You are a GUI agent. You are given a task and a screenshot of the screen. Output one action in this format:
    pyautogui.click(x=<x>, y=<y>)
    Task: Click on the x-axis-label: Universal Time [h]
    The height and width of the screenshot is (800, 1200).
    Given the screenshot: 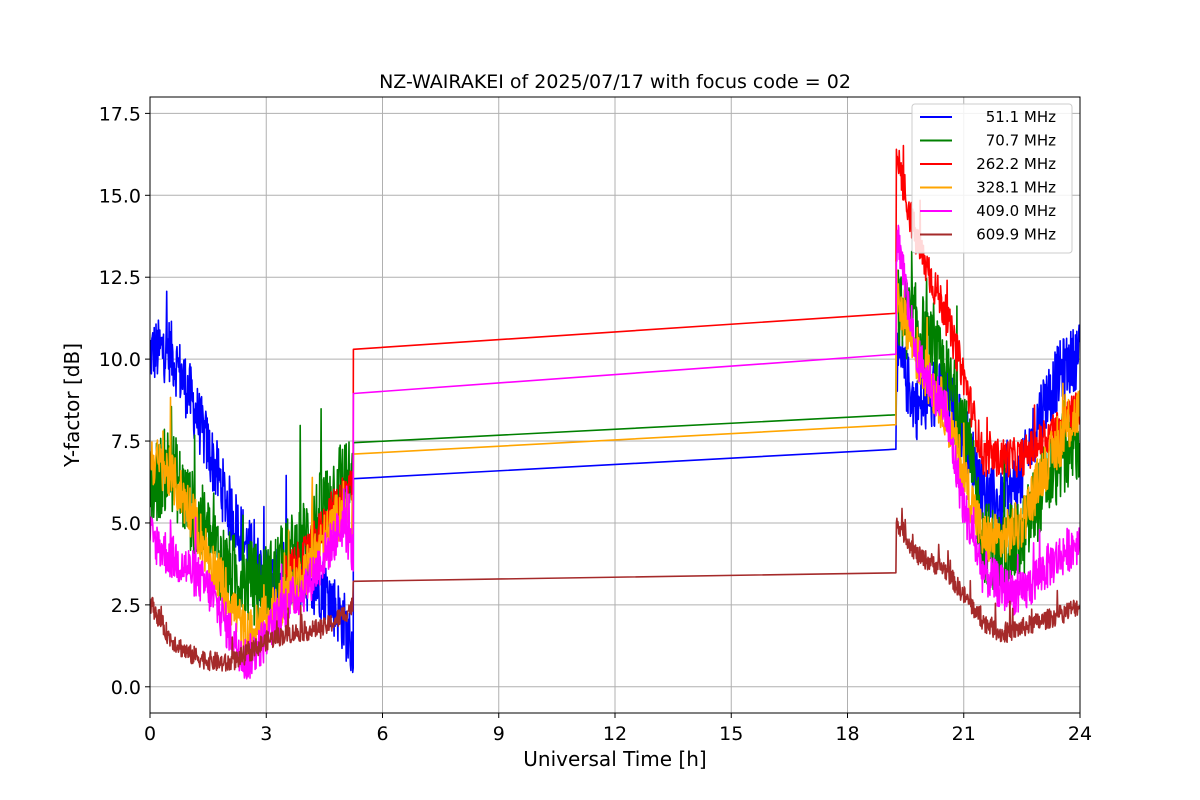 What is the action you would take?
    pyautogui.click(x=614, y=759)
    